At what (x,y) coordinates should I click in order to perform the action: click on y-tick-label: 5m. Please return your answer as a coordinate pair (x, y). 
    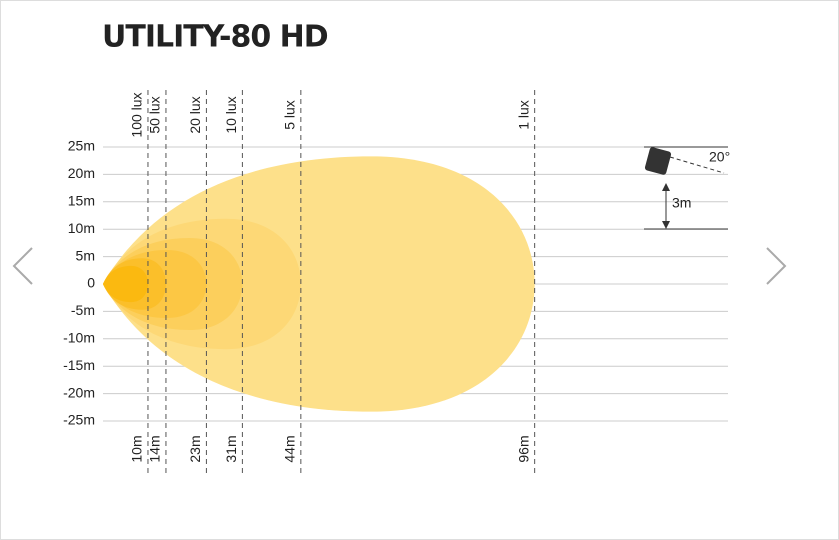
    Looking at the image, I should click on (85, 255).